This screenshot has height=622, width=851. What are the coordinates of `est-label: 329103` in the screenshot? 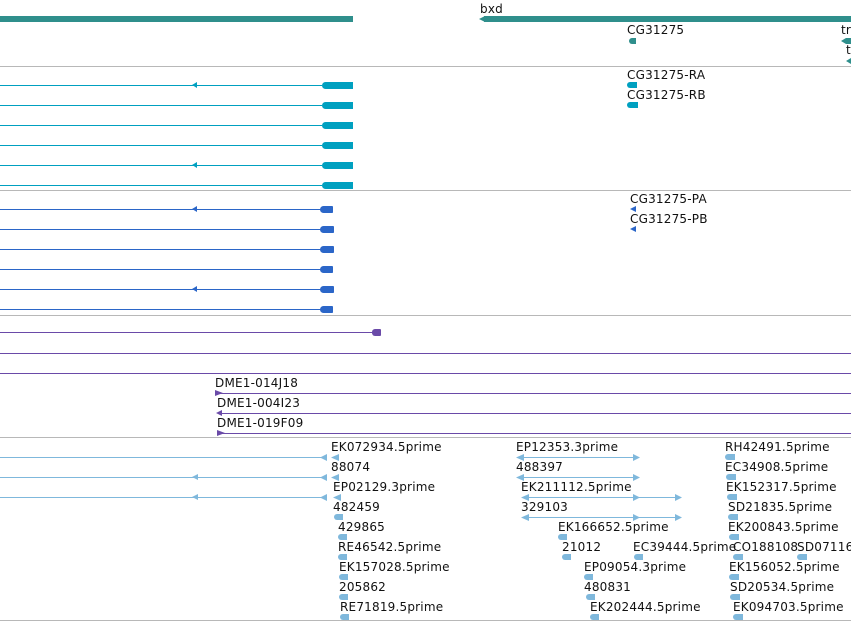 It's located at (545, 507).